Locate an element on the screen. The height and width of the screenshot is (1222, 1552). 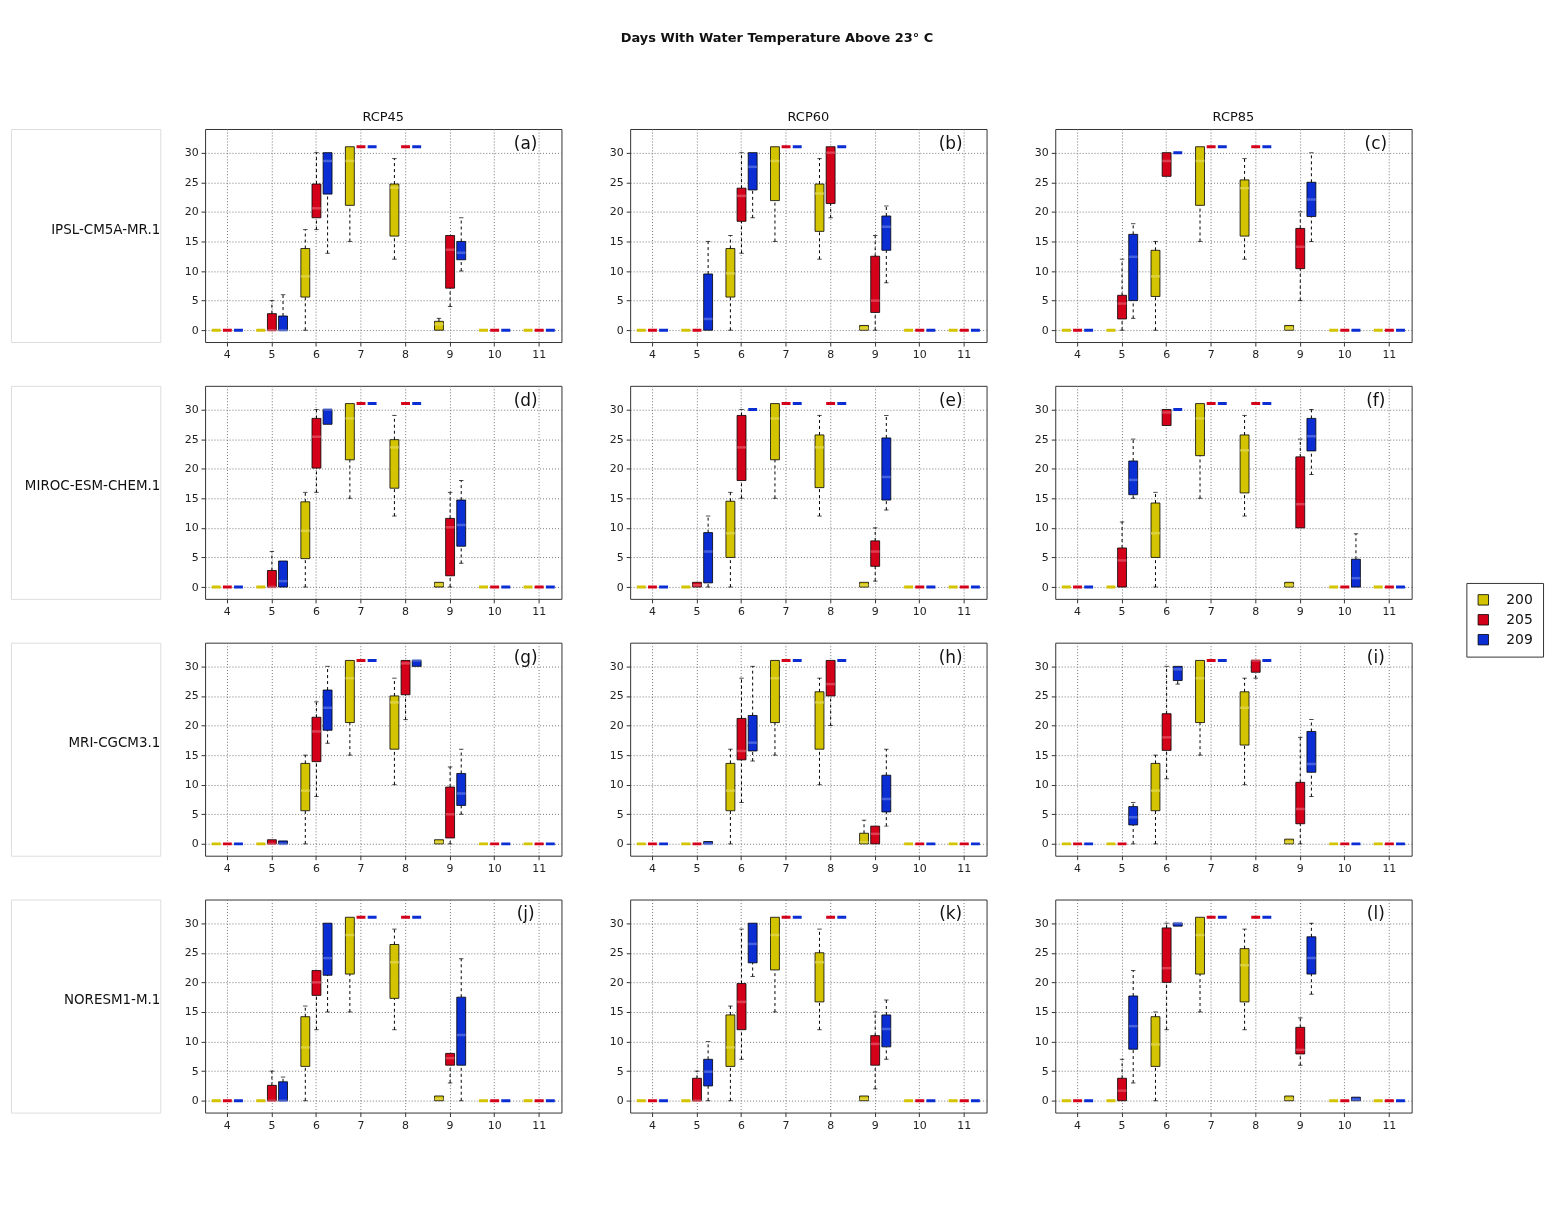
chart-title: RCP45 is located at coordinates (383, 117).